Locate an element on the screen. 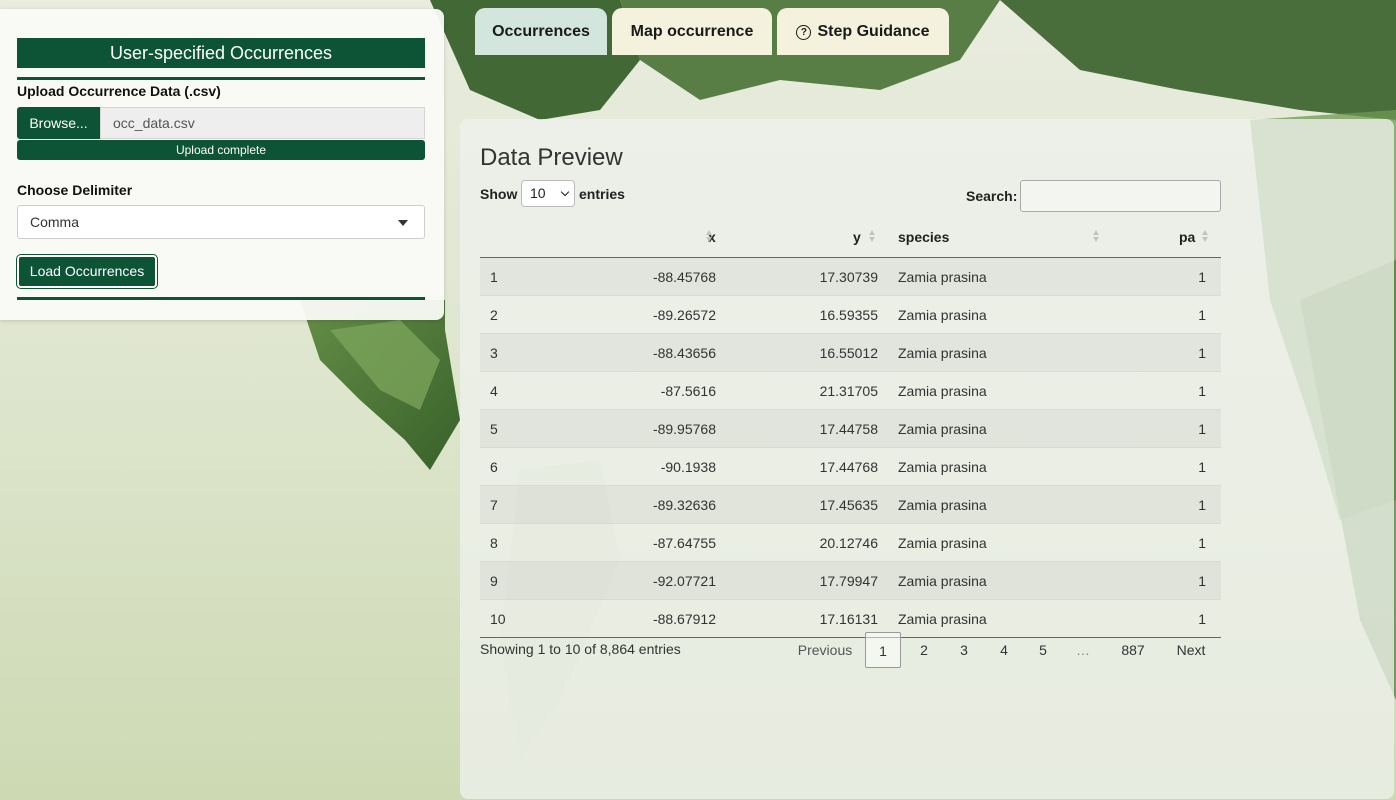  pagination-page-1: 1 is located at coordinates (883, 650).